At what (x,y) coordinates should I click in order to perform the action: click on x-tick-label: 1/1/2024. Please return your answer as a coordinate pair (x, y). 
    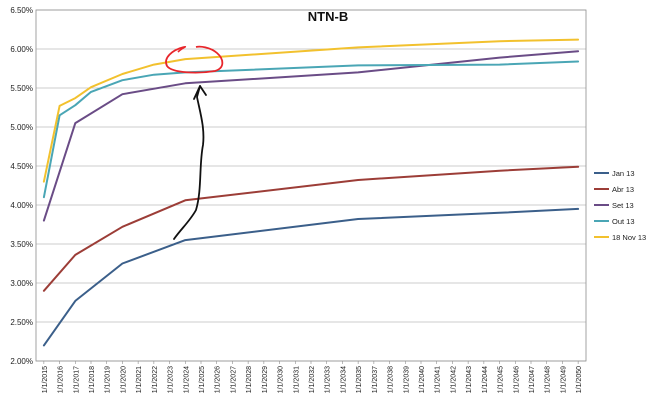
    Looking at the image, I should click on (186, 379).